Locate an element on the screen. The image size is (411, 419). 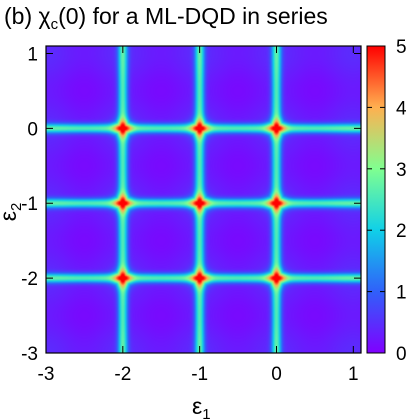
chart-title: (b) χc(0) for a ML-DQD in series is located at coordinates (166, 18).